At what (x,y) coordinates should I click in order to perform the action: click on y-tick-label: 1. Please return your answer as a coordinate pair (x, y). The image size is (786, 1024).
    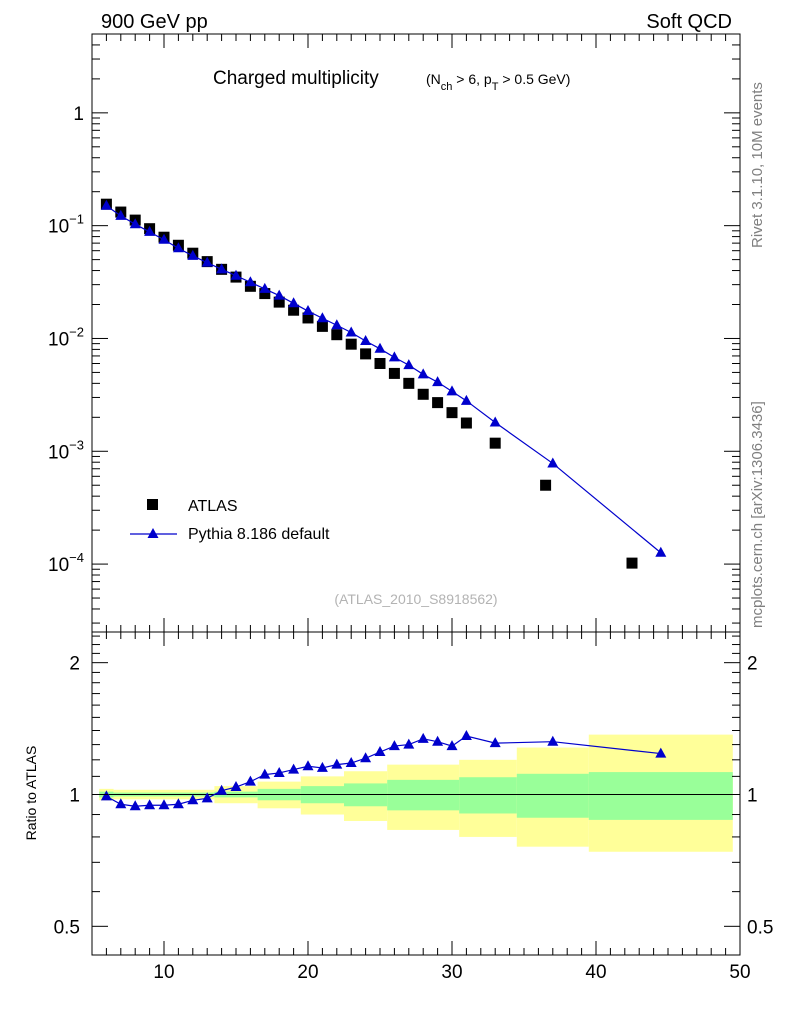
    Looking at the image, I should click on (78, 114).